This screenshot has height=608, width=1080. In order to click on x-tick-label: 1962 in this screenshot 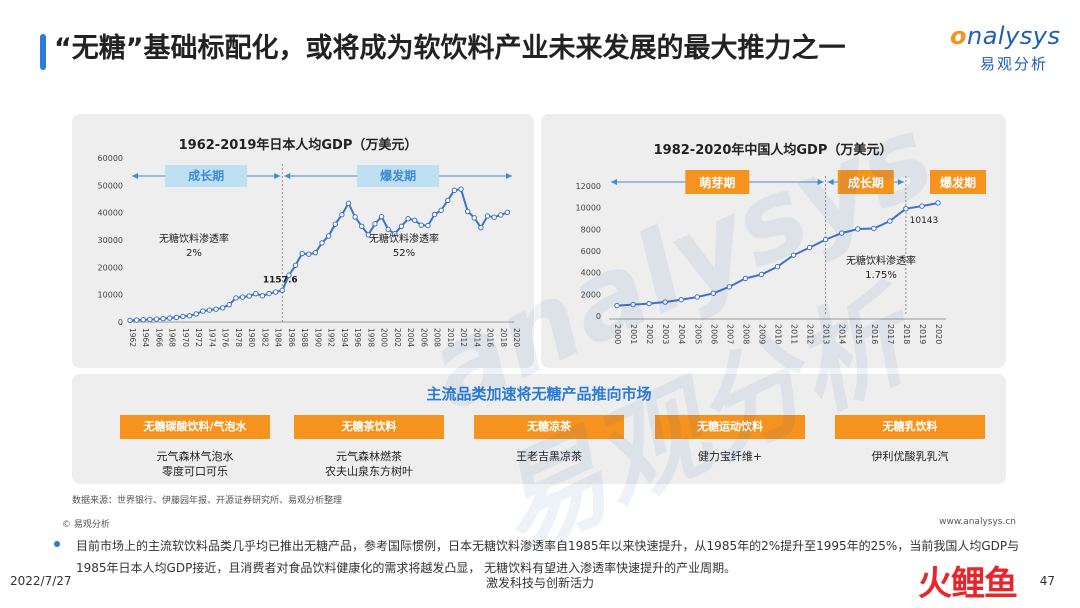, I will do `click(132, 337)`.